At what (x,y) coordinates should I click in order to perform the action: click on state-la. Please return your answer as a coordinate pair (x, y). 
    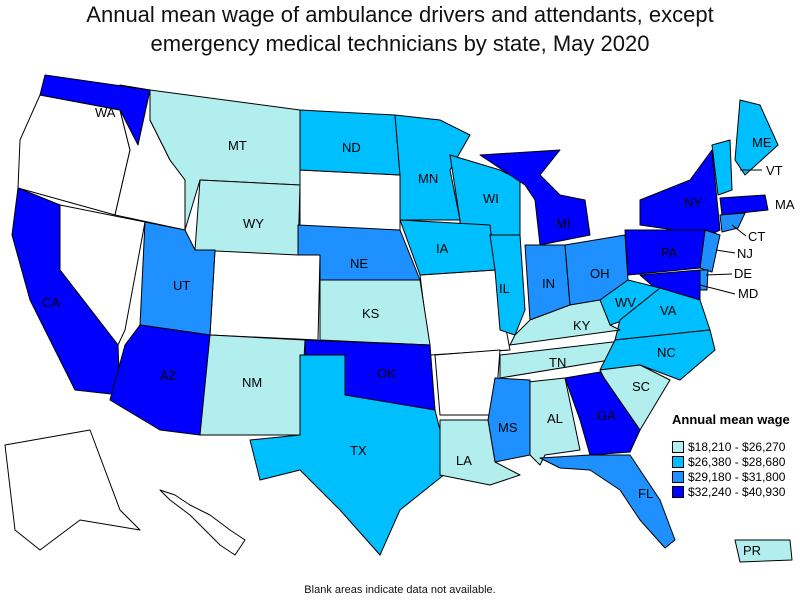
    Looking at the image, I should click on (480, 452).